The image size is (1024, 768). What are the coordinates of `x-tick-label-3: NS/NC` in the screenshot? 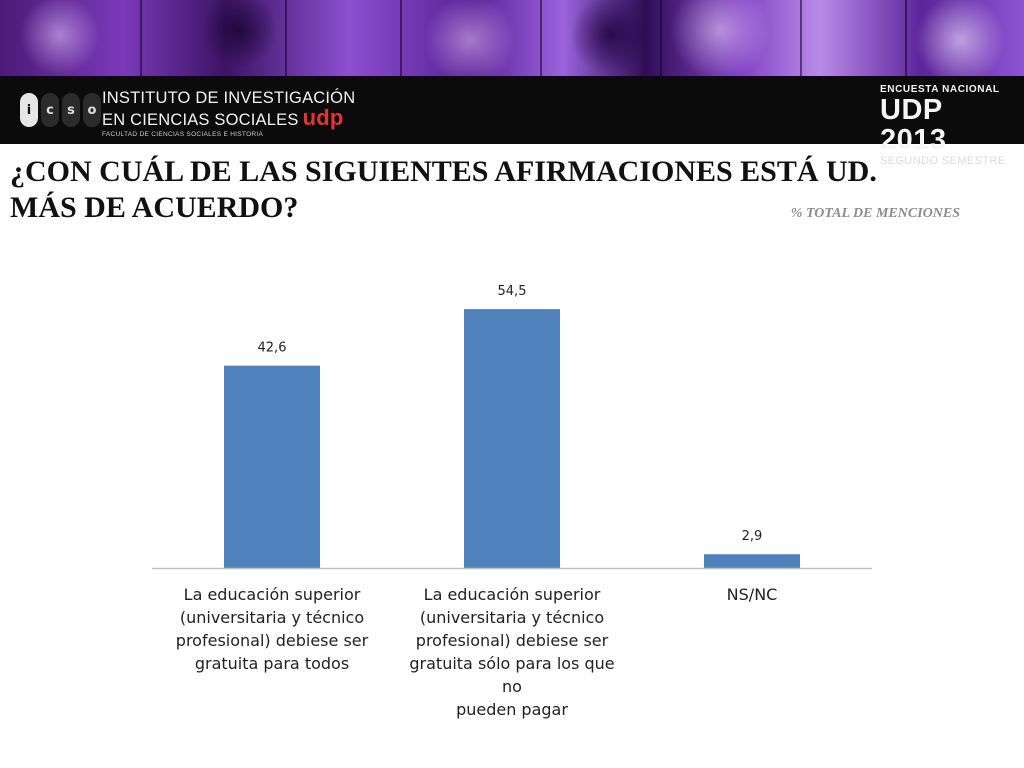 It's located at (752, 594).